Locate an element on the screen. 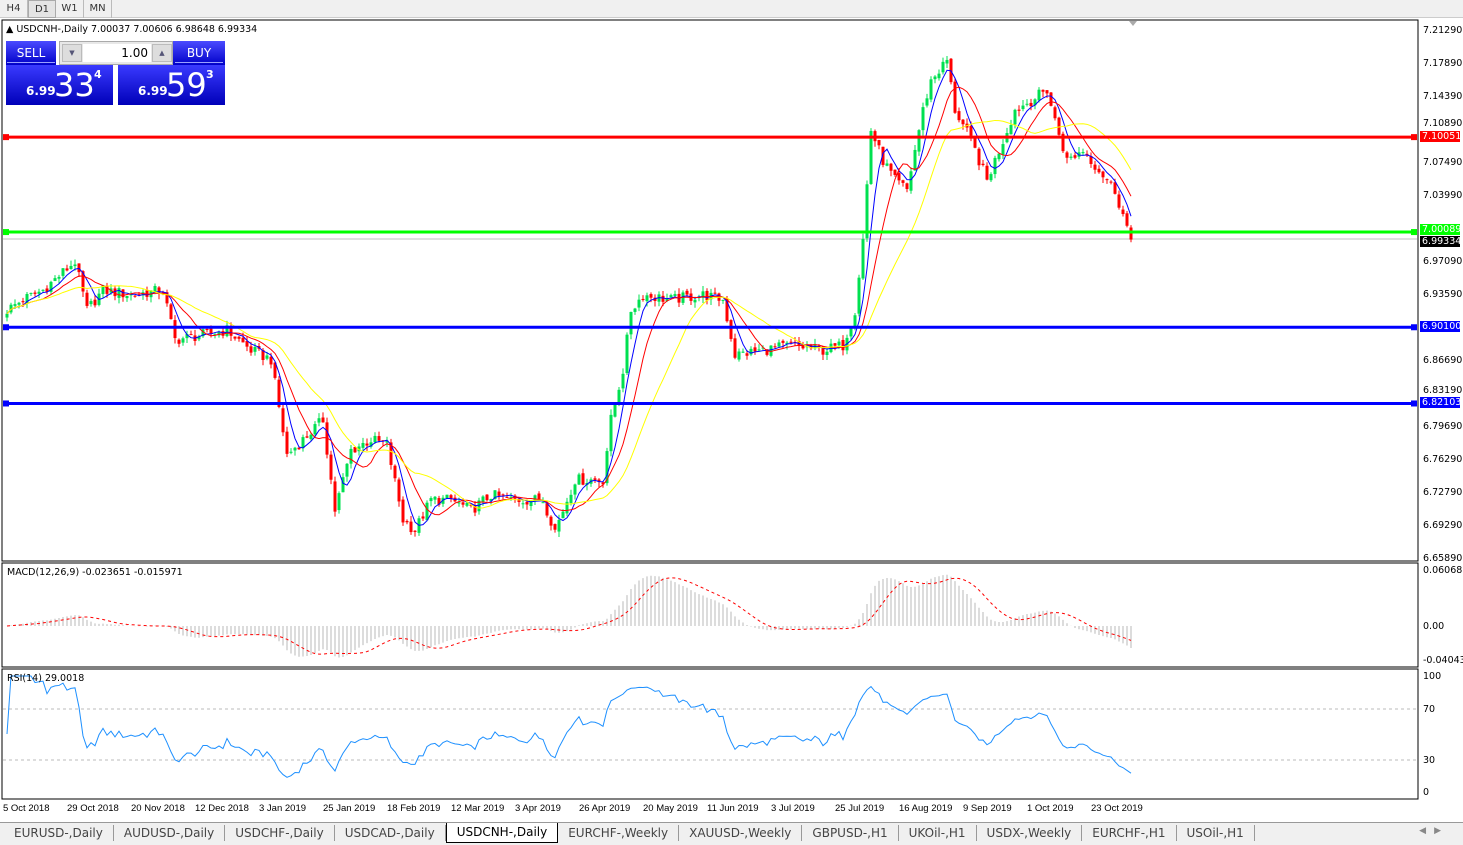 This screenshot has height=845, width=1463. chart-tab: EURCHF-,H1 is located at coordinates (1129, 833).